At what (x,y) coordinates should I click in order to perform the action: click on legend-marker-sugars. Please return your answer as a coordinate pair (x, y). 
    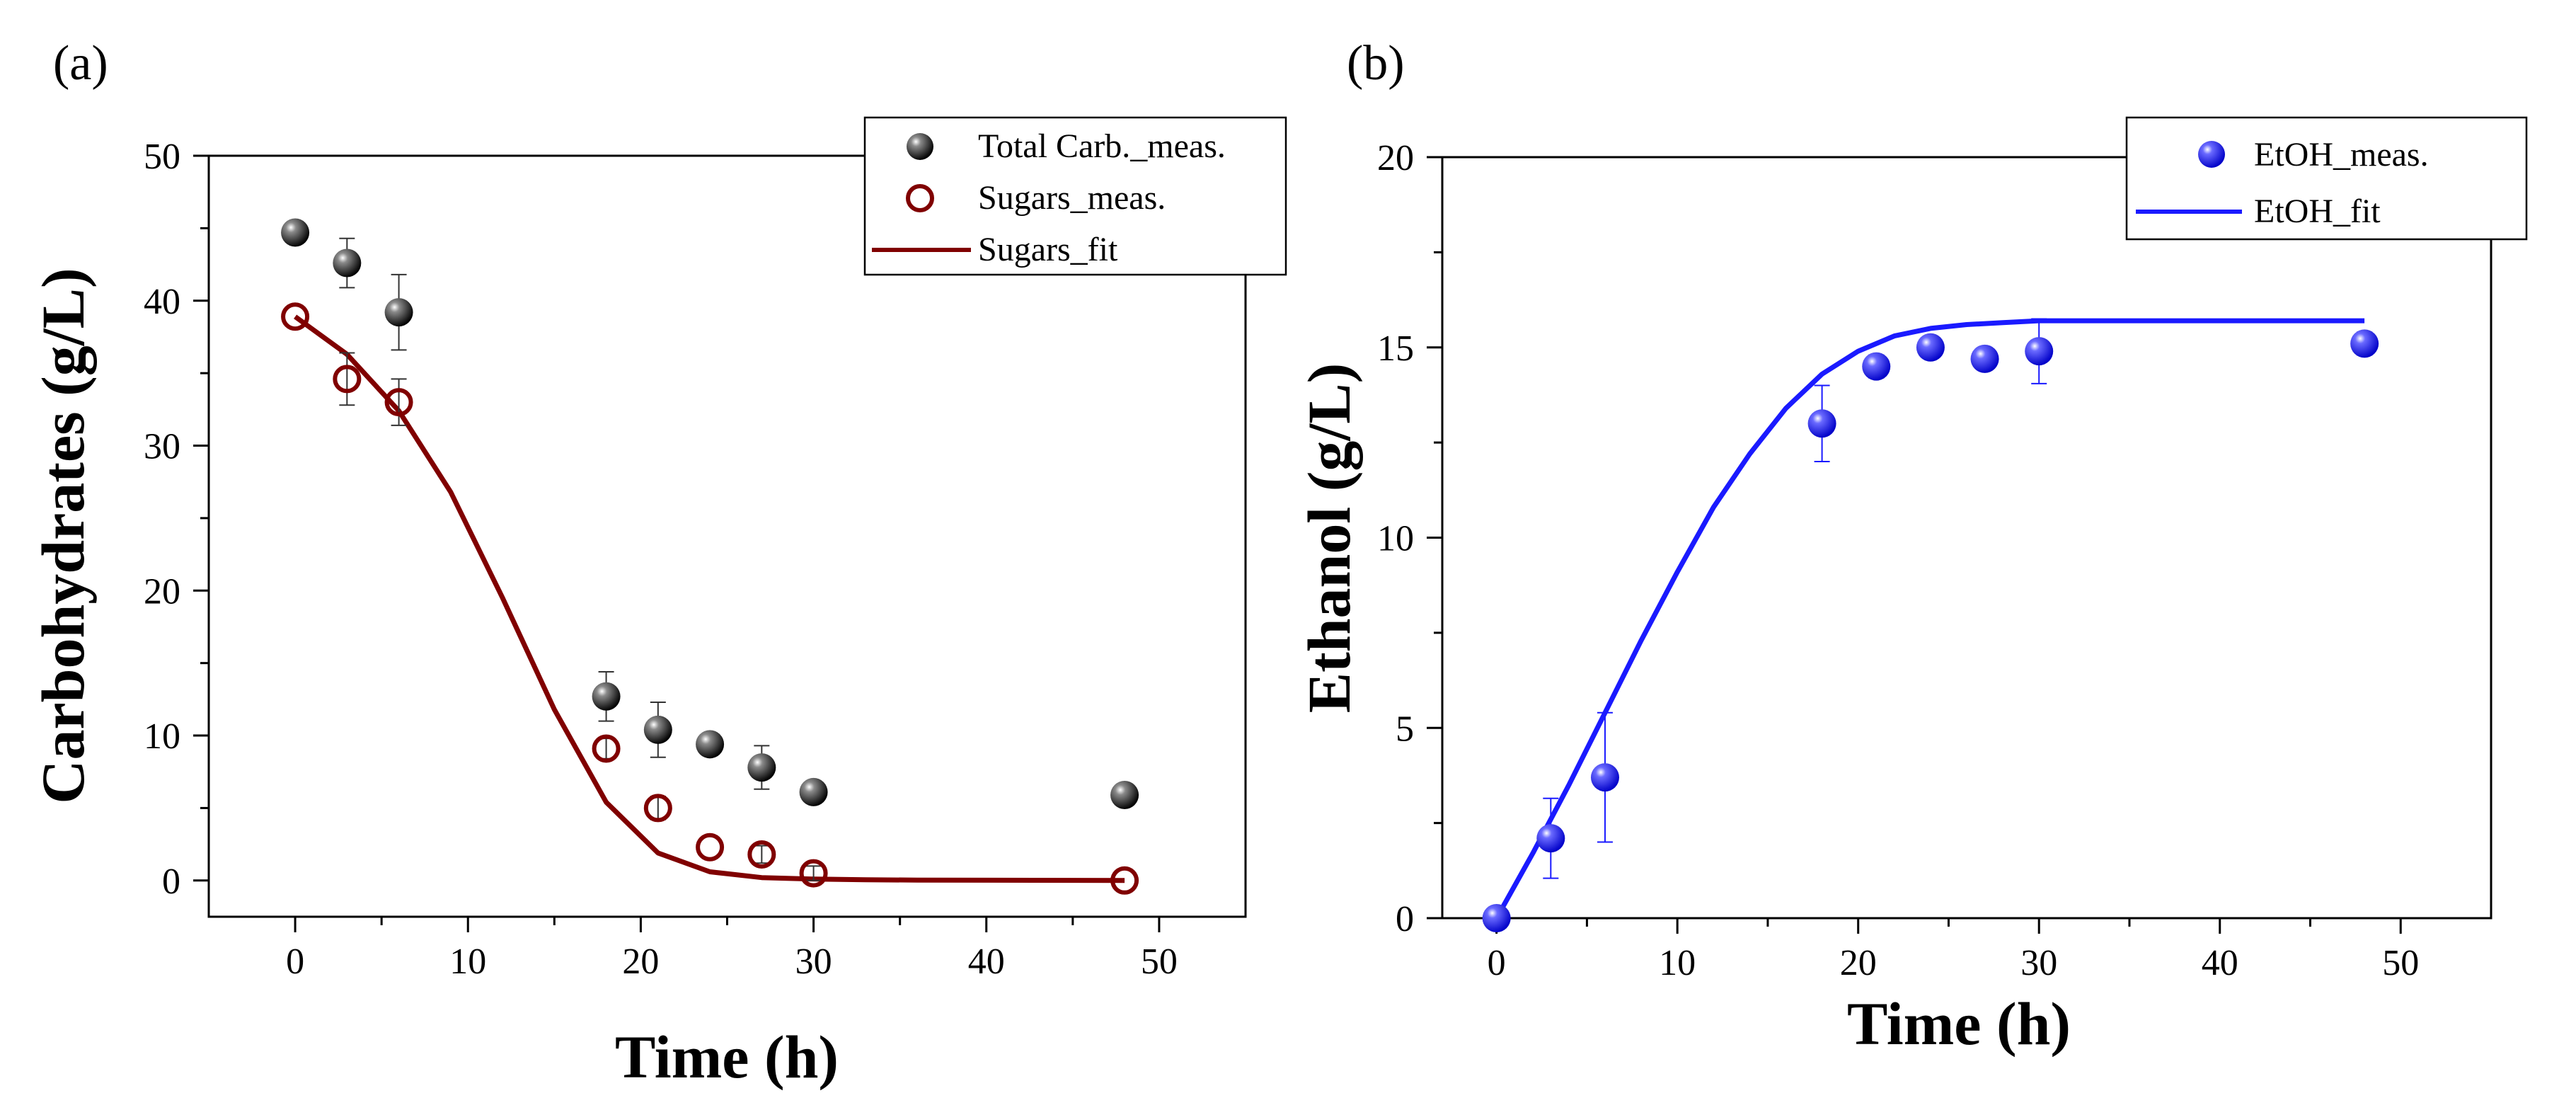
    Looking at the image, I should click on (920, 198).